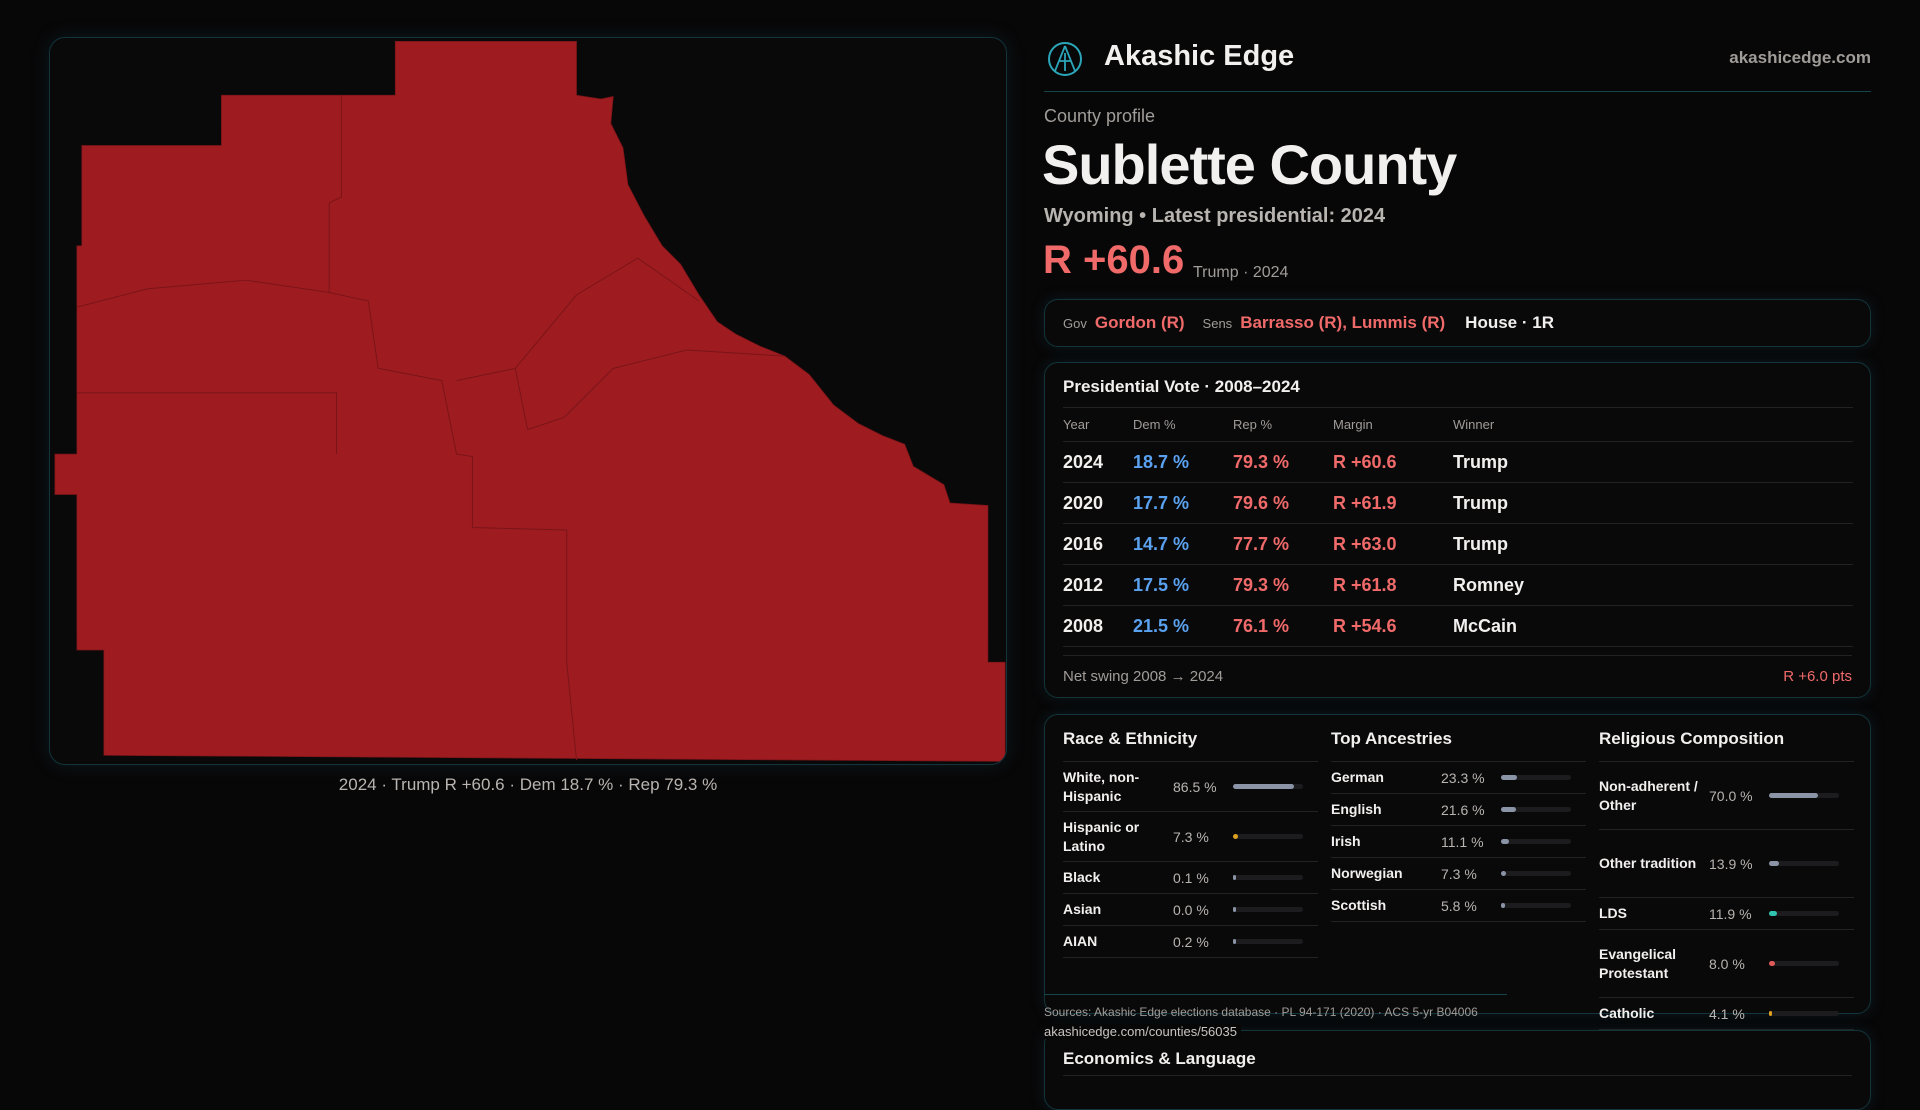 The width and height of the screenshot is (1920, 1110). Describe the element at coordinates (1249, 164) in the screenshot. I see `page-title: Sublette County` at that location.